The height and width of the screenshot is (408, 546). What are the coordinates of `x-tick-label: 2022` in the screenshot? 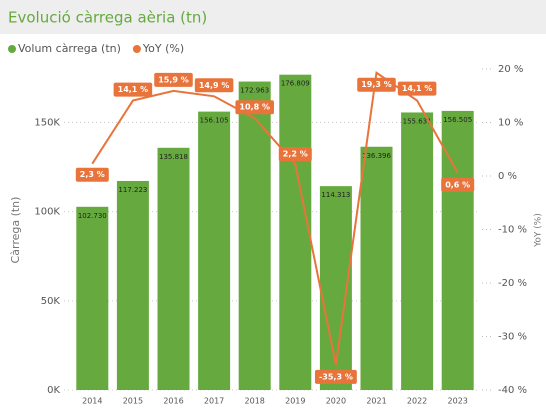 It's located at (417, 401).